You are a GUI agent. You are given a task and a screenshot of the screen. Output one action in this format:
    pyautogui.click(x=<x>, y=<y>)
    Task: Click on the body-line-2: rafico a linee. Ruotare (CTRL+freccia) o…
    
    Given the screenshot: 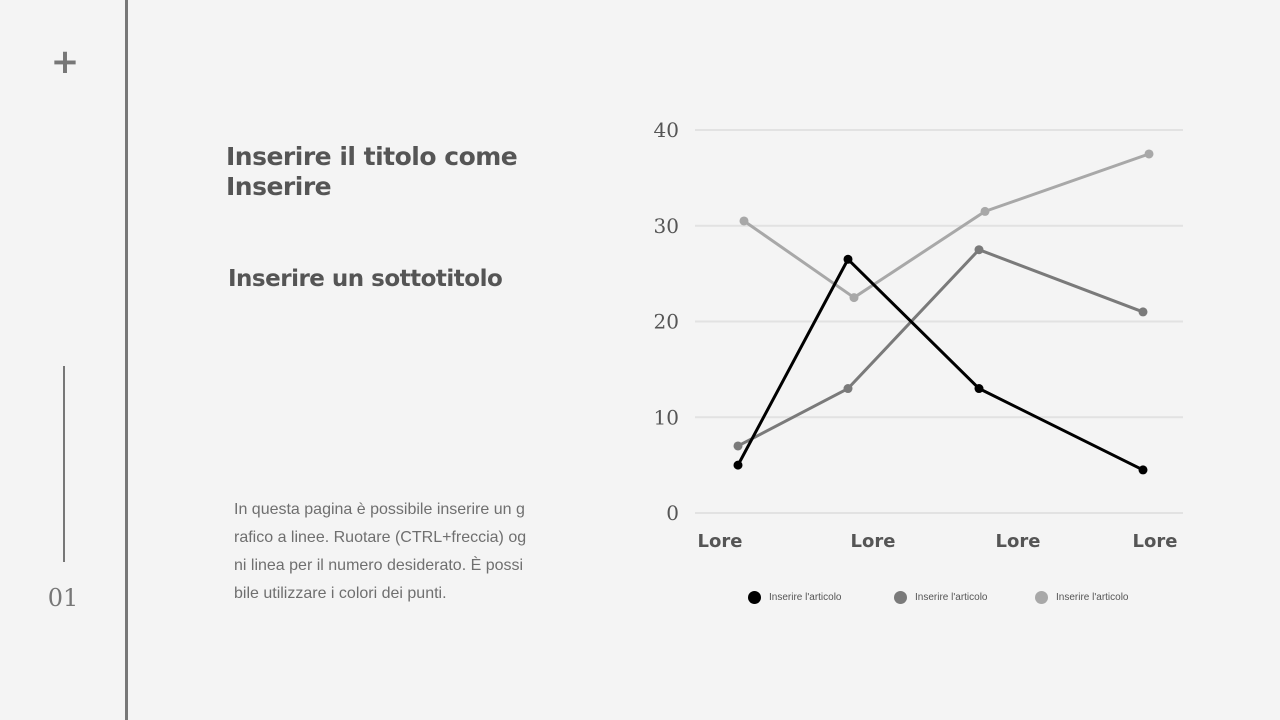 What is the action you would take?
    pyautogui.click(x=380, y=537)
    